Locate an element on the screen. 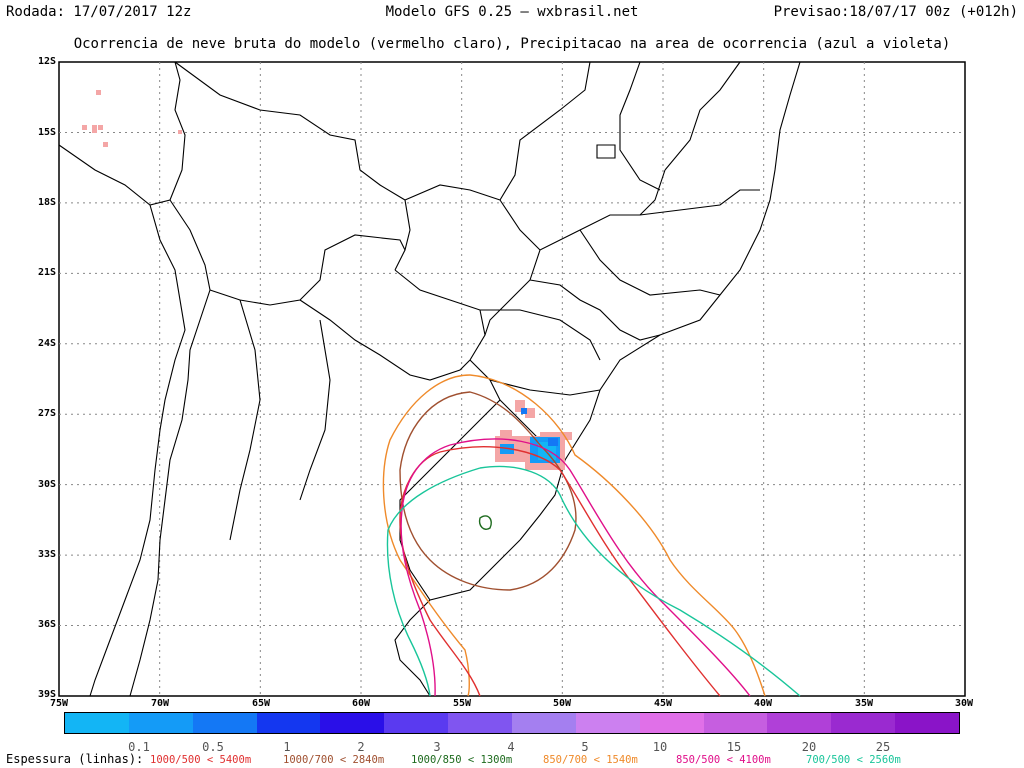 The width and height of the screenshot is (1024, 768). lat-label: 12S is located at coordinates (46, 61).